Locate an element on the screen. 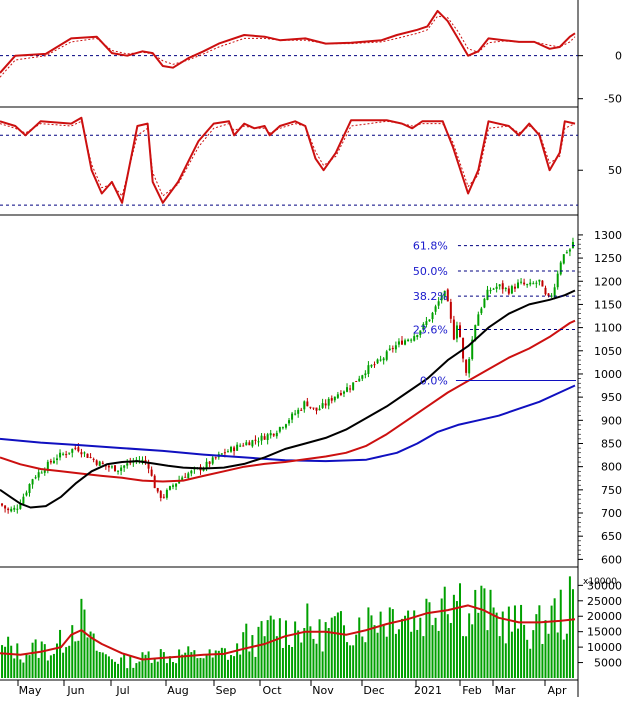 This screenshot has width=626, height=701. y-tick-label: 50 is located at coordinates (615, 170).